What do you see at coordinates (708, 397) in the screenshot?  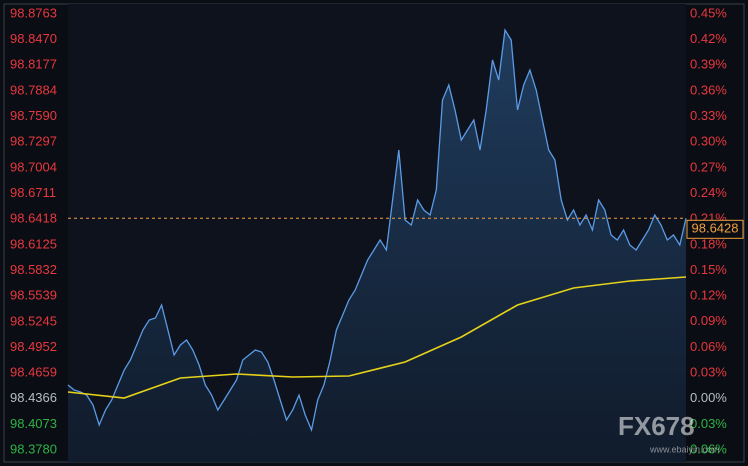 I see `y2-tick-label: 0.00%` at bounding box center [708, 397].